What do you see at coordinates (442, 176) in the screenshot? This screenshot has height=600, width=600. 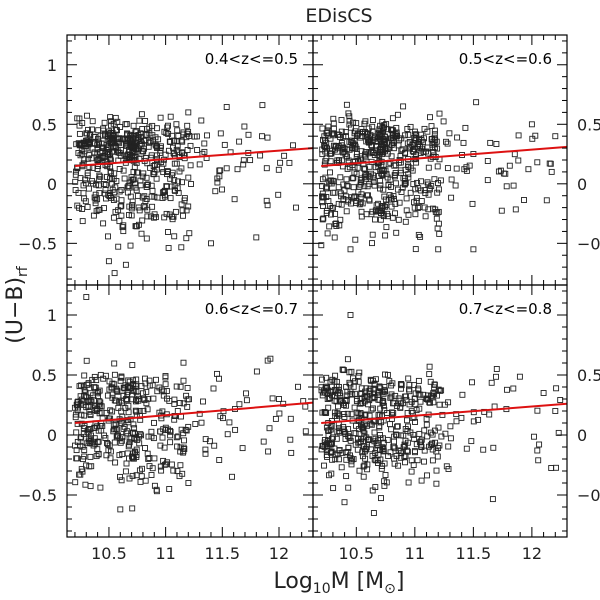 I see `panel-markers` at bounding box center [442, 176].